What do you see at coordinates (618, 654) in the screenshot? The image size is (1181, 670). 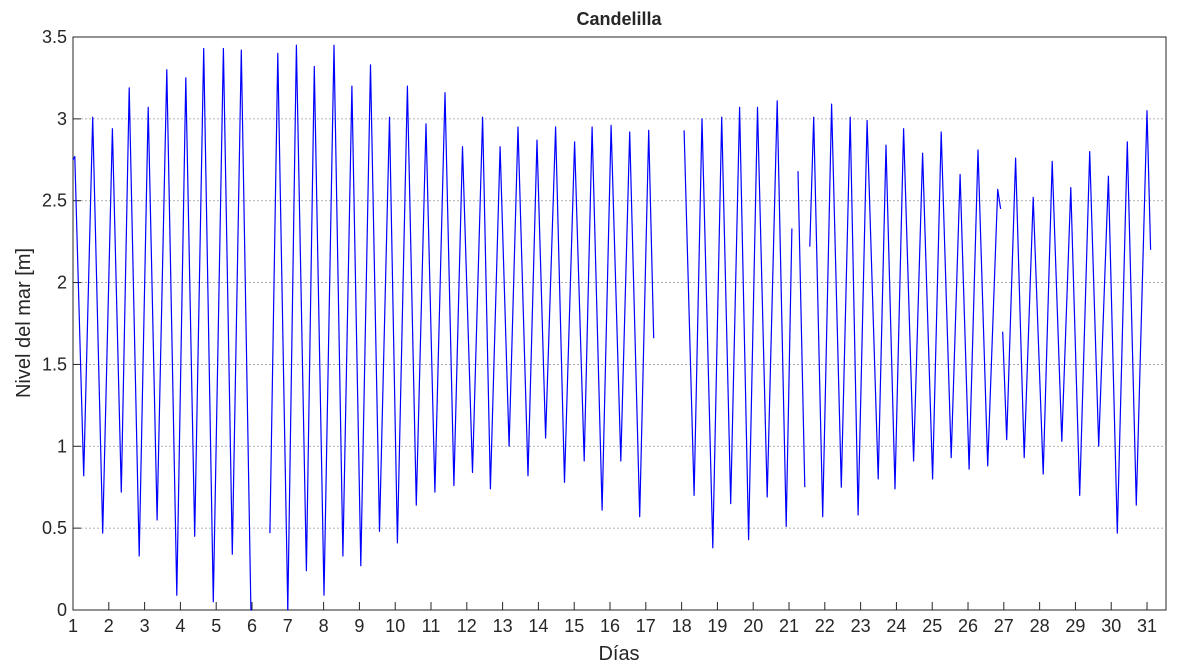 I see `x-axis-label: Días` at bounding box center [618, 654].